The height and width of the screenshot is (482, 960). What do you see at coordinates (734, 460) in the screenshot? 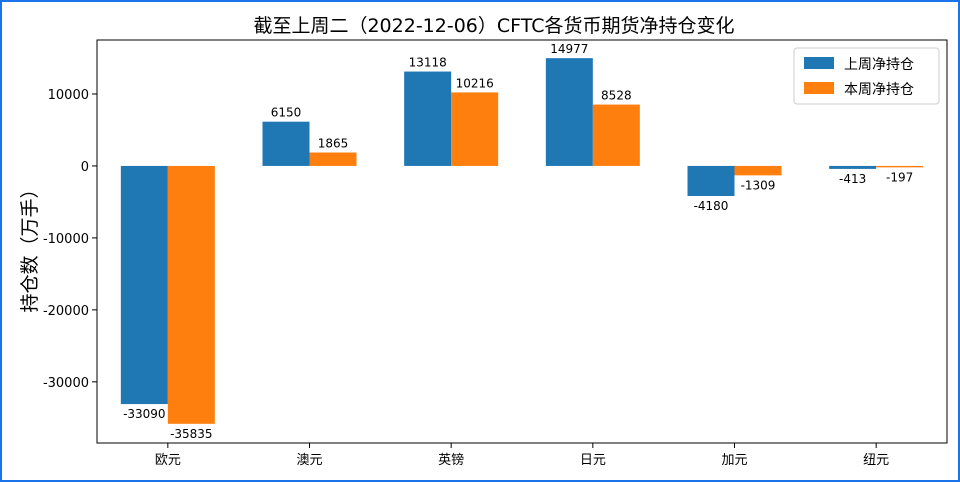
I see `x-tick-label: 加元` at bounding box center [734, 460].